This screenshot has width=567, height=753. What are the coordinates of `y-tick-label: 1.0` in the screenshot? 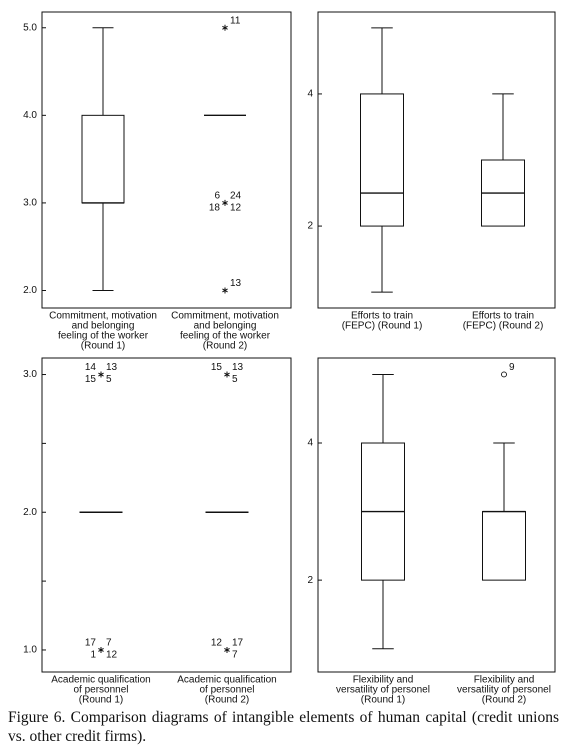 It's located at (30, 650).